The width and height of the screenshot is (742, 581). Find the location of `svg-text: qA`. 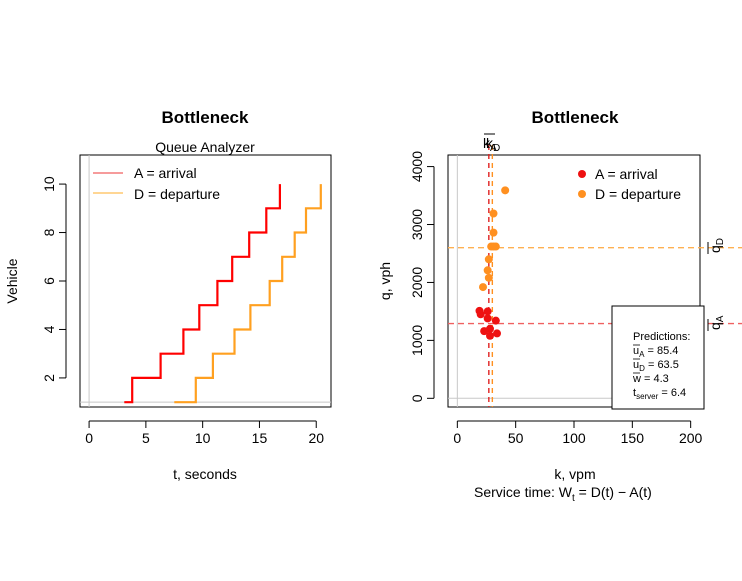

svg-text: qA is located at coordinates (716, 322).